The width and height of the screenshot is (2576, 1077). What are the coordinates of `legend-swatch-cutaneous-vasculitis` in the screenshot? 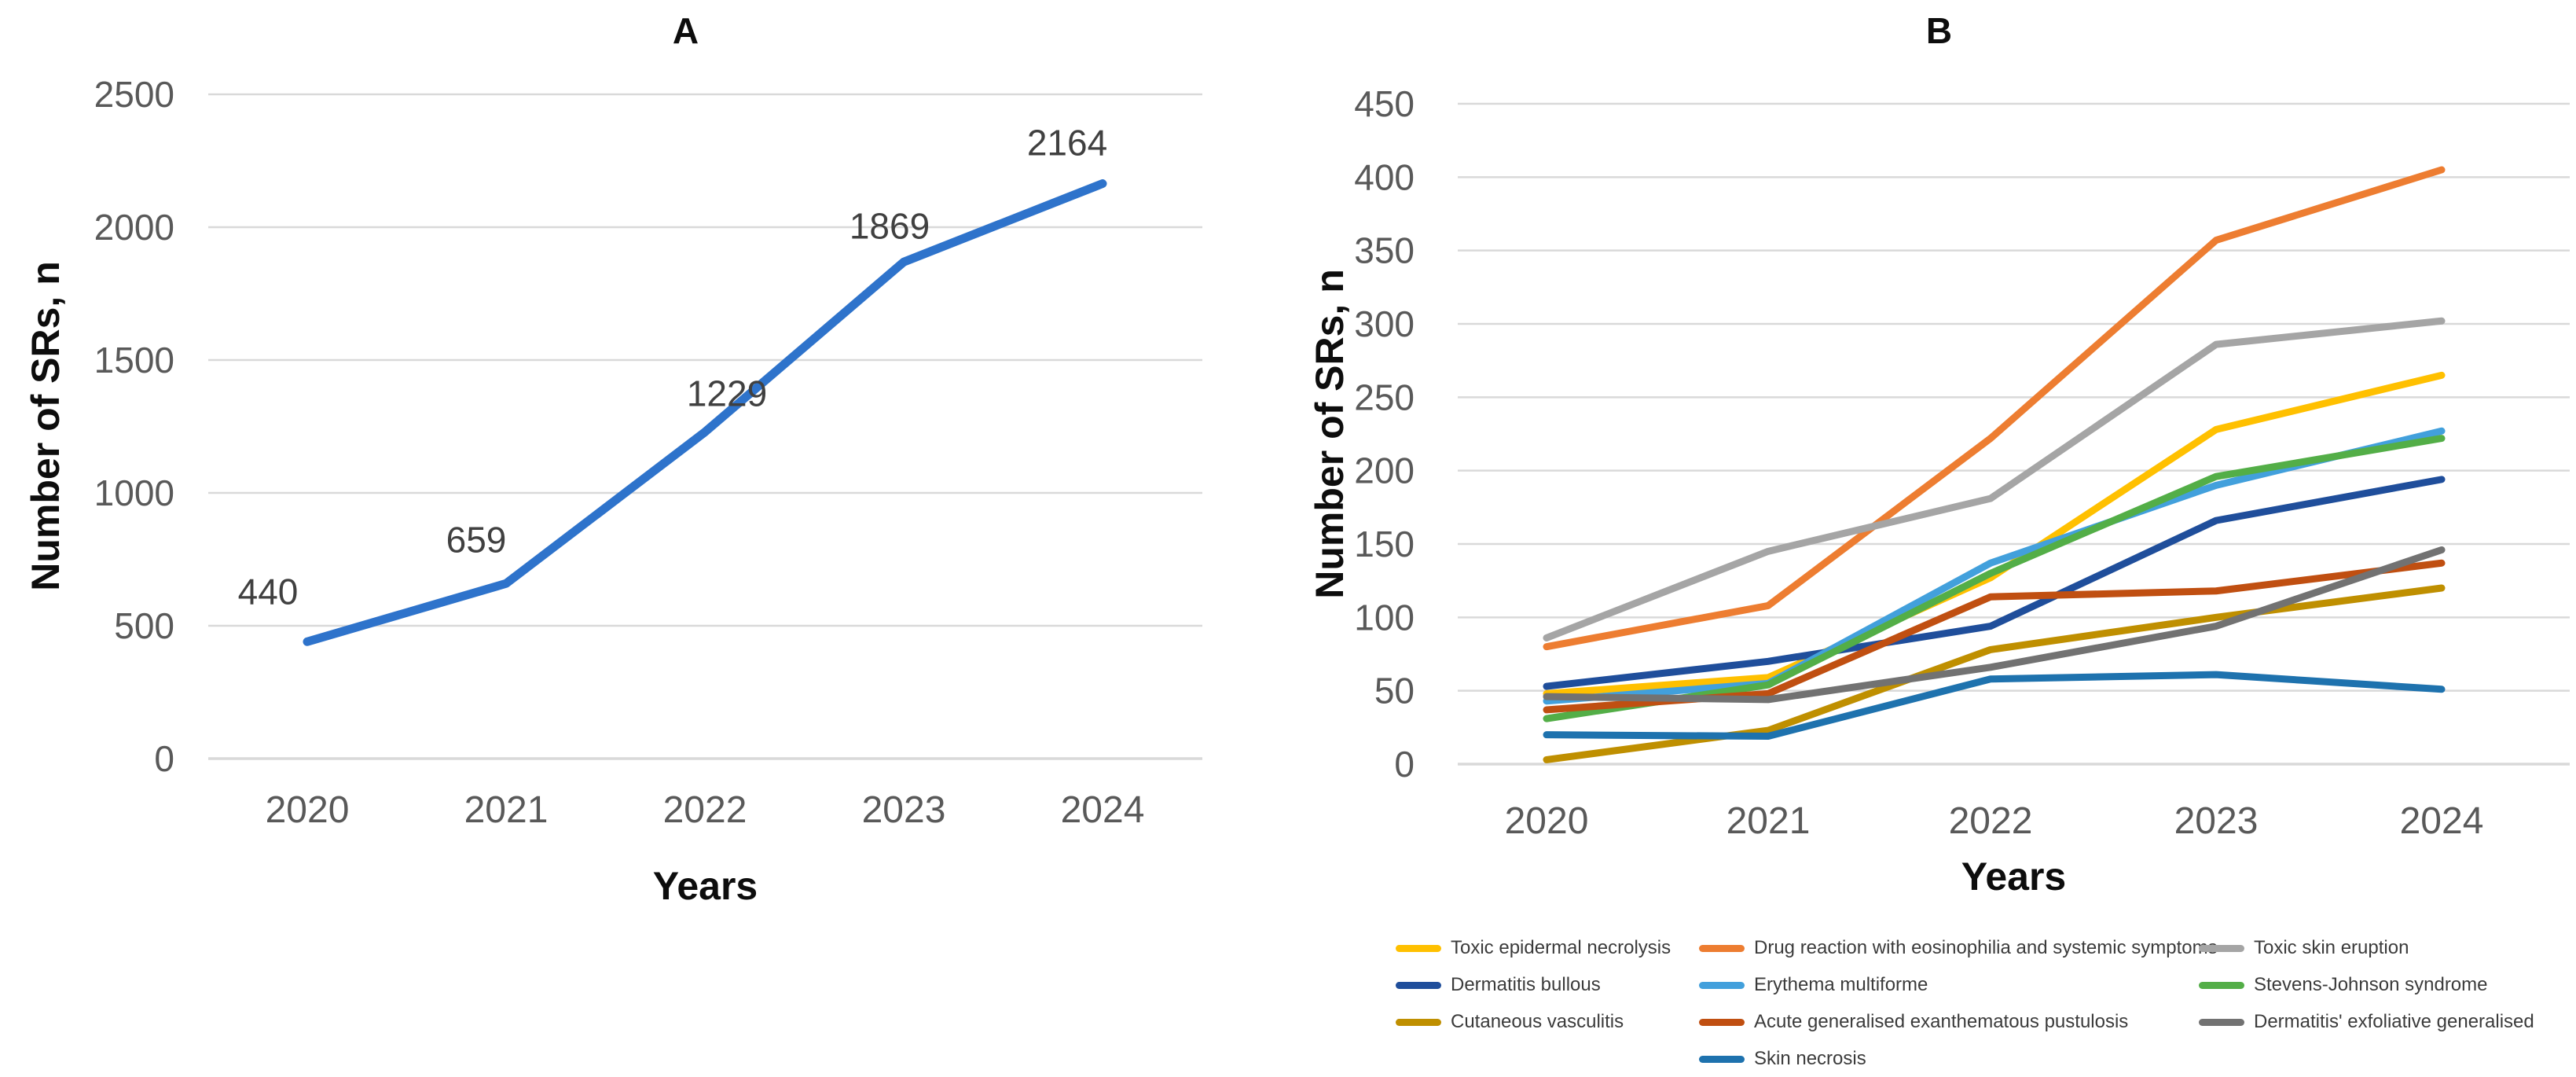 It's located at (1418, 1022).